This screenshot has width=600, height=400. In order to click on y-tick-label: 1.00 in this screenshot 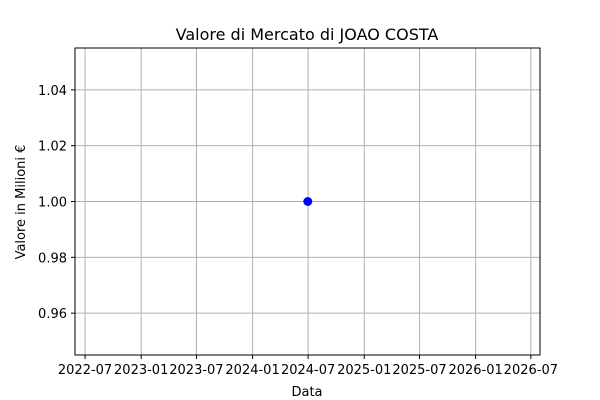, I will do `click(52, 203)`.